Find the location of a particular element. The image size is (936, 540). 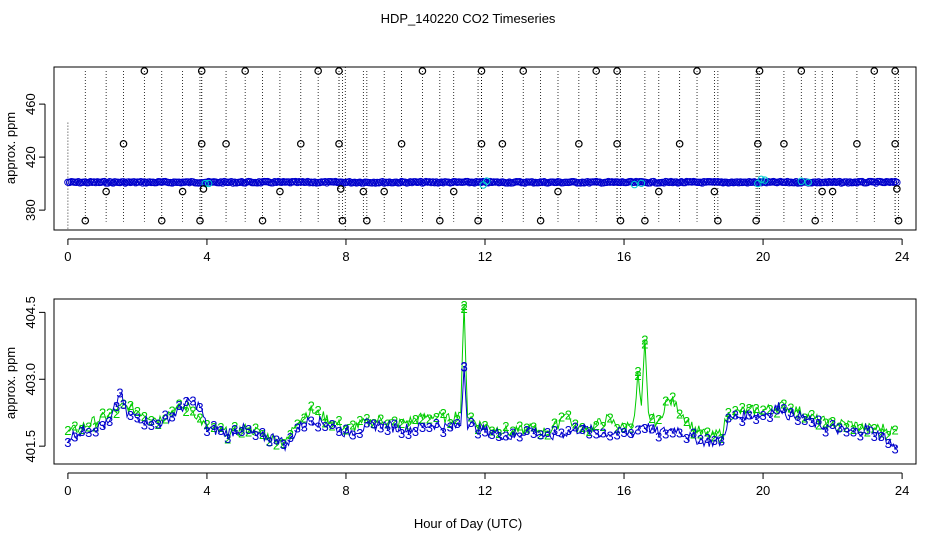

top-y-axis-label: approx. ppm is located at coordinates (10, 148).